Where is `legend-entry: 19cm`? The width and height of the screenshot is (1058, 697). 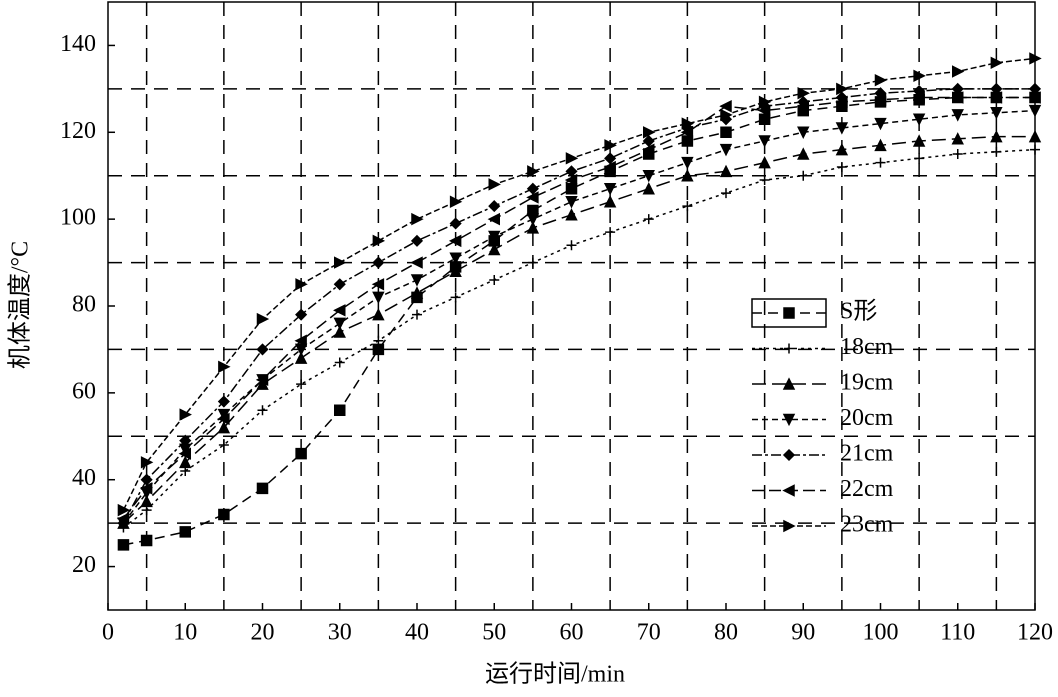 legend-entry: 19cm is located at coordinates (823, 383).